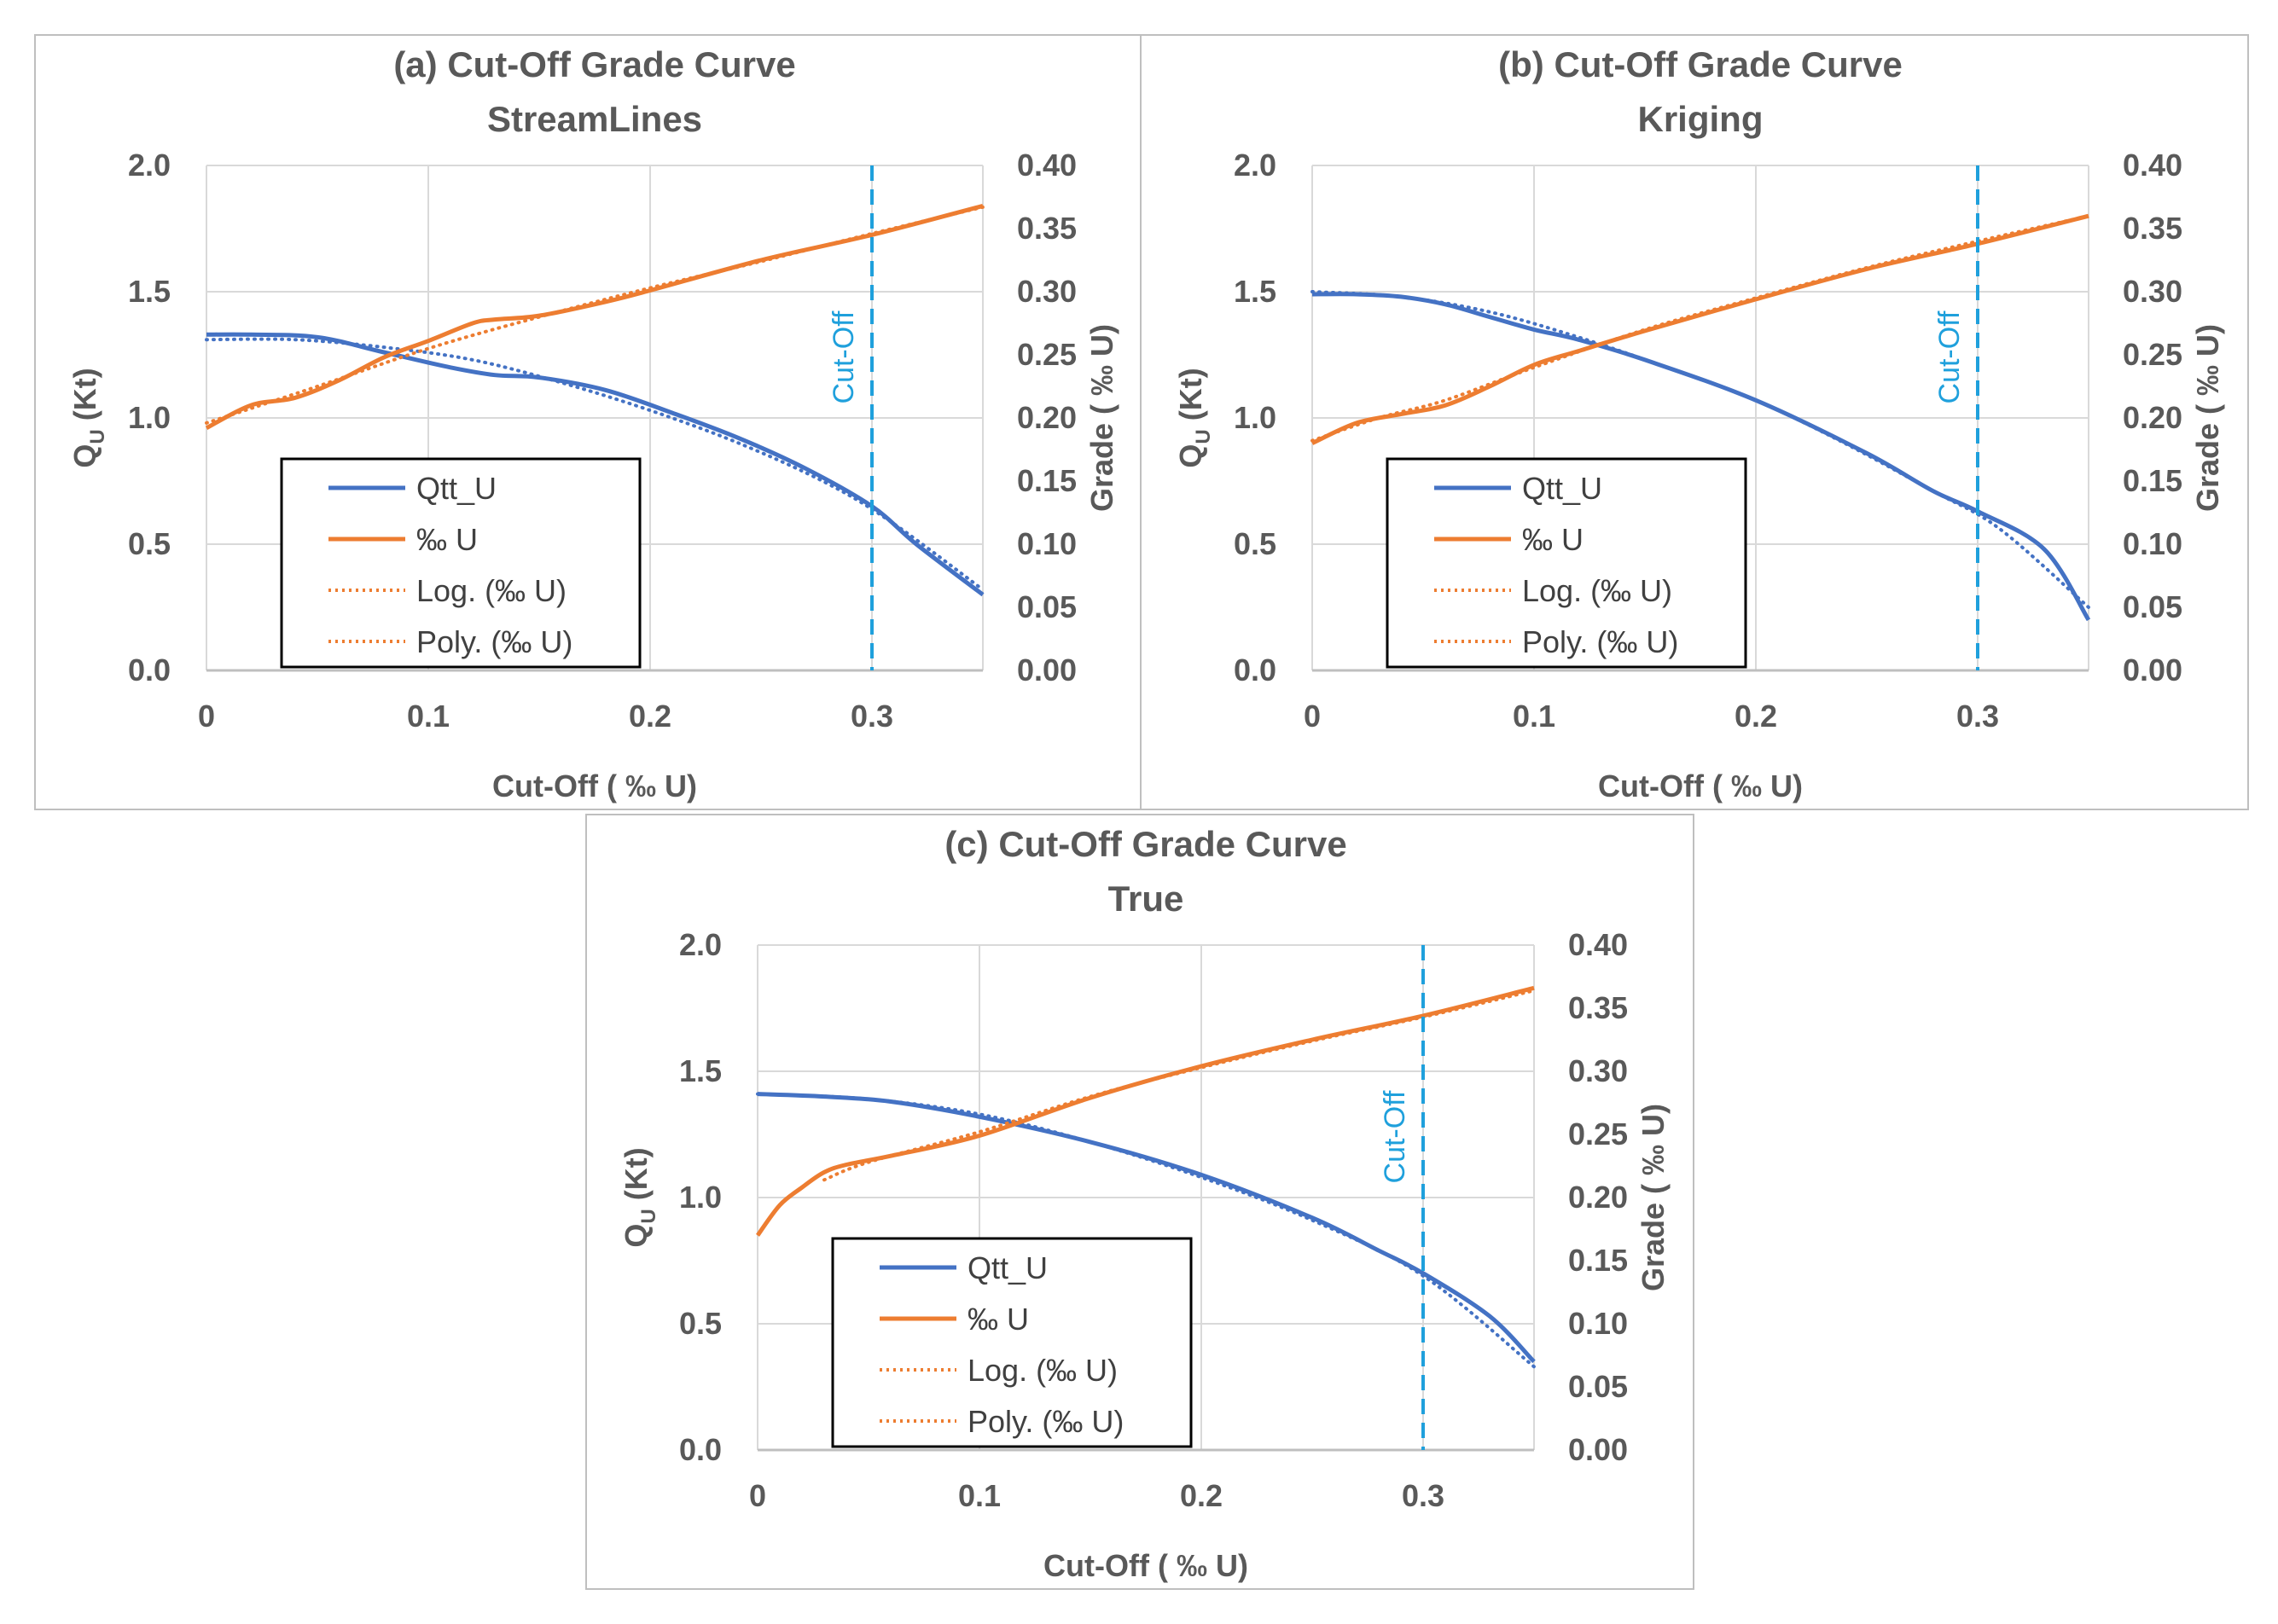 The height and width of the screenshot is (1624, 2278). I want to click on series-line-qtt-u, so click(1146, 1228).